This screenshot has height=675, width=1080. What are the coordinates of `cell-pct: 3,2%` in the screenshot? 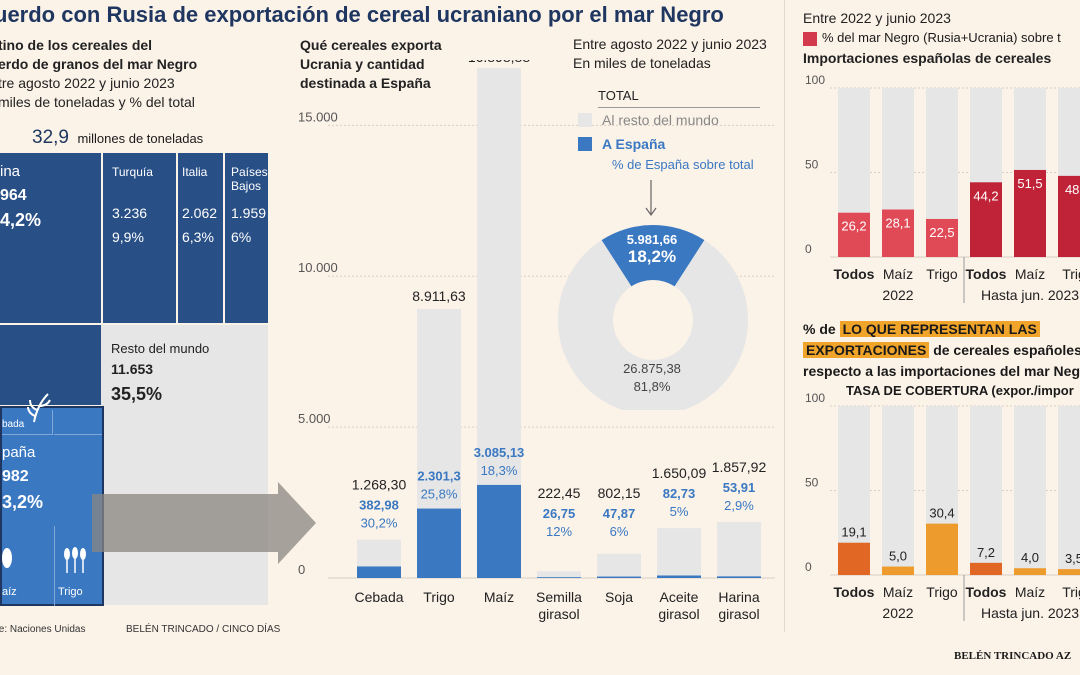 It's located at (23, 502).